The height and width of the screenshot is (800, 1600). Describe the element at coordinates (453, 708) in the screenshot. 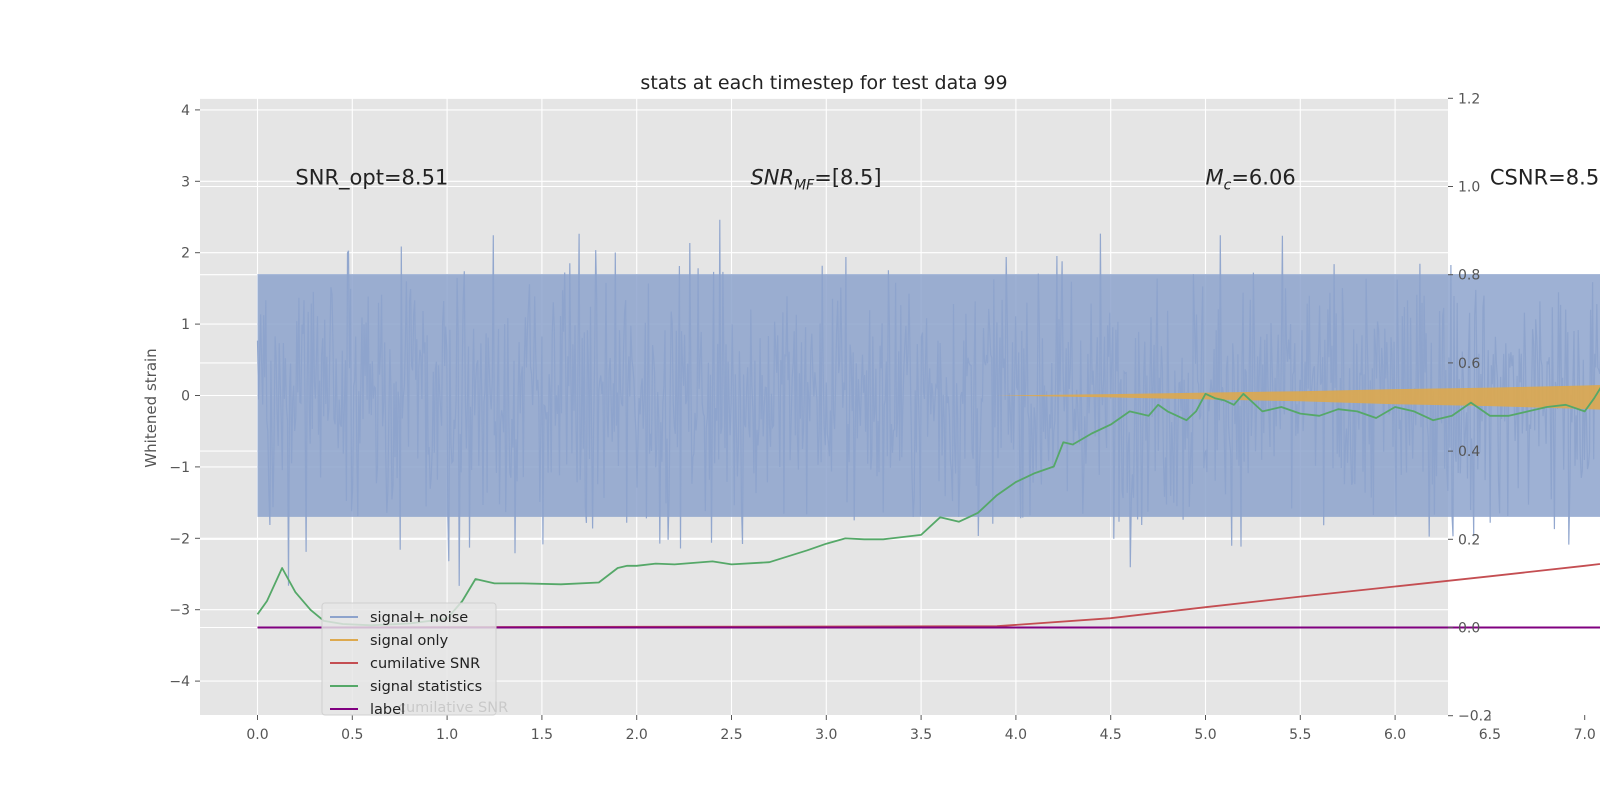

I see `legend-ghost-text: cumilative SNR` at that location.